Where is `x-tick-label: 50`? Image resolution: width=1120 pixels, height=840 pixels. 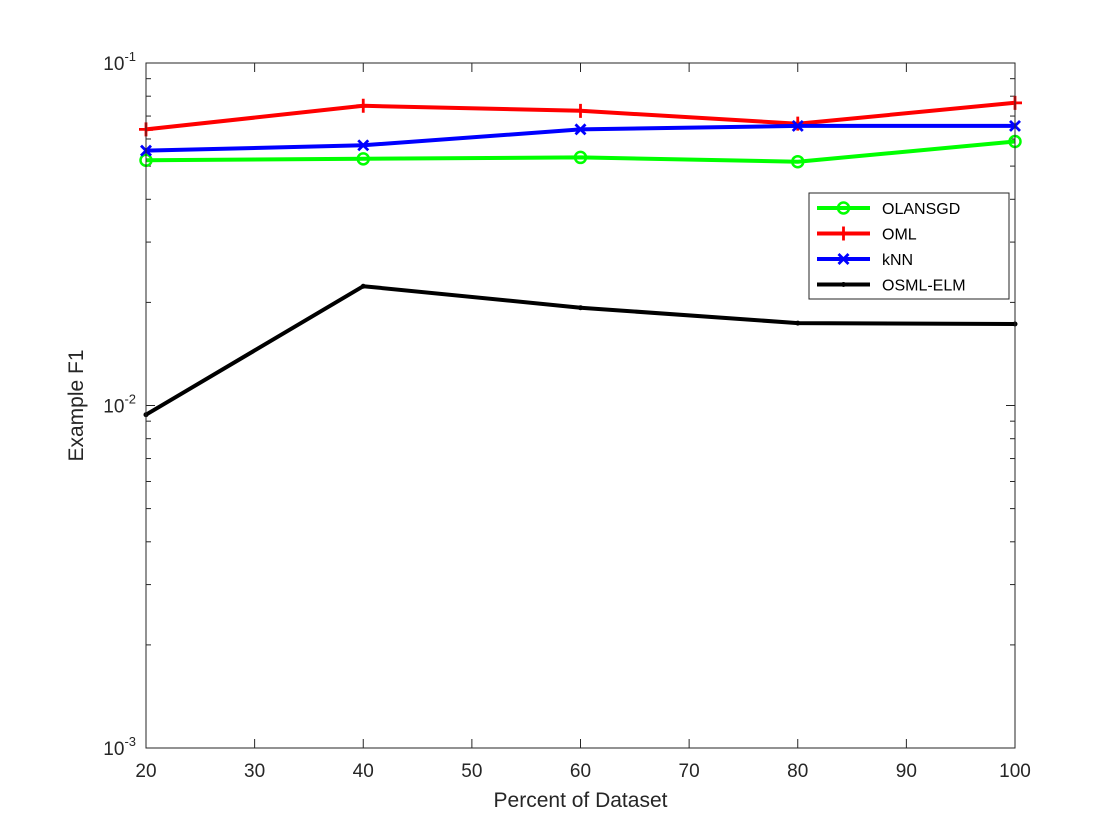
x-tick-label: 50 is located at coordinates (471, 771).